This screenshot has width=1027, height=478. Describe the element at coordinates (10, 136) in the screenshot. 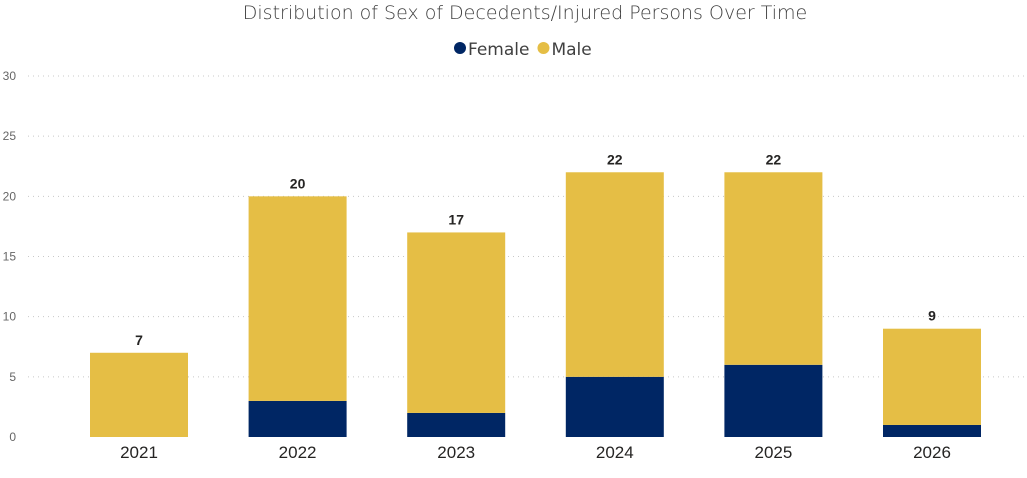

I see `y-tick-label-25: 25` at that location.